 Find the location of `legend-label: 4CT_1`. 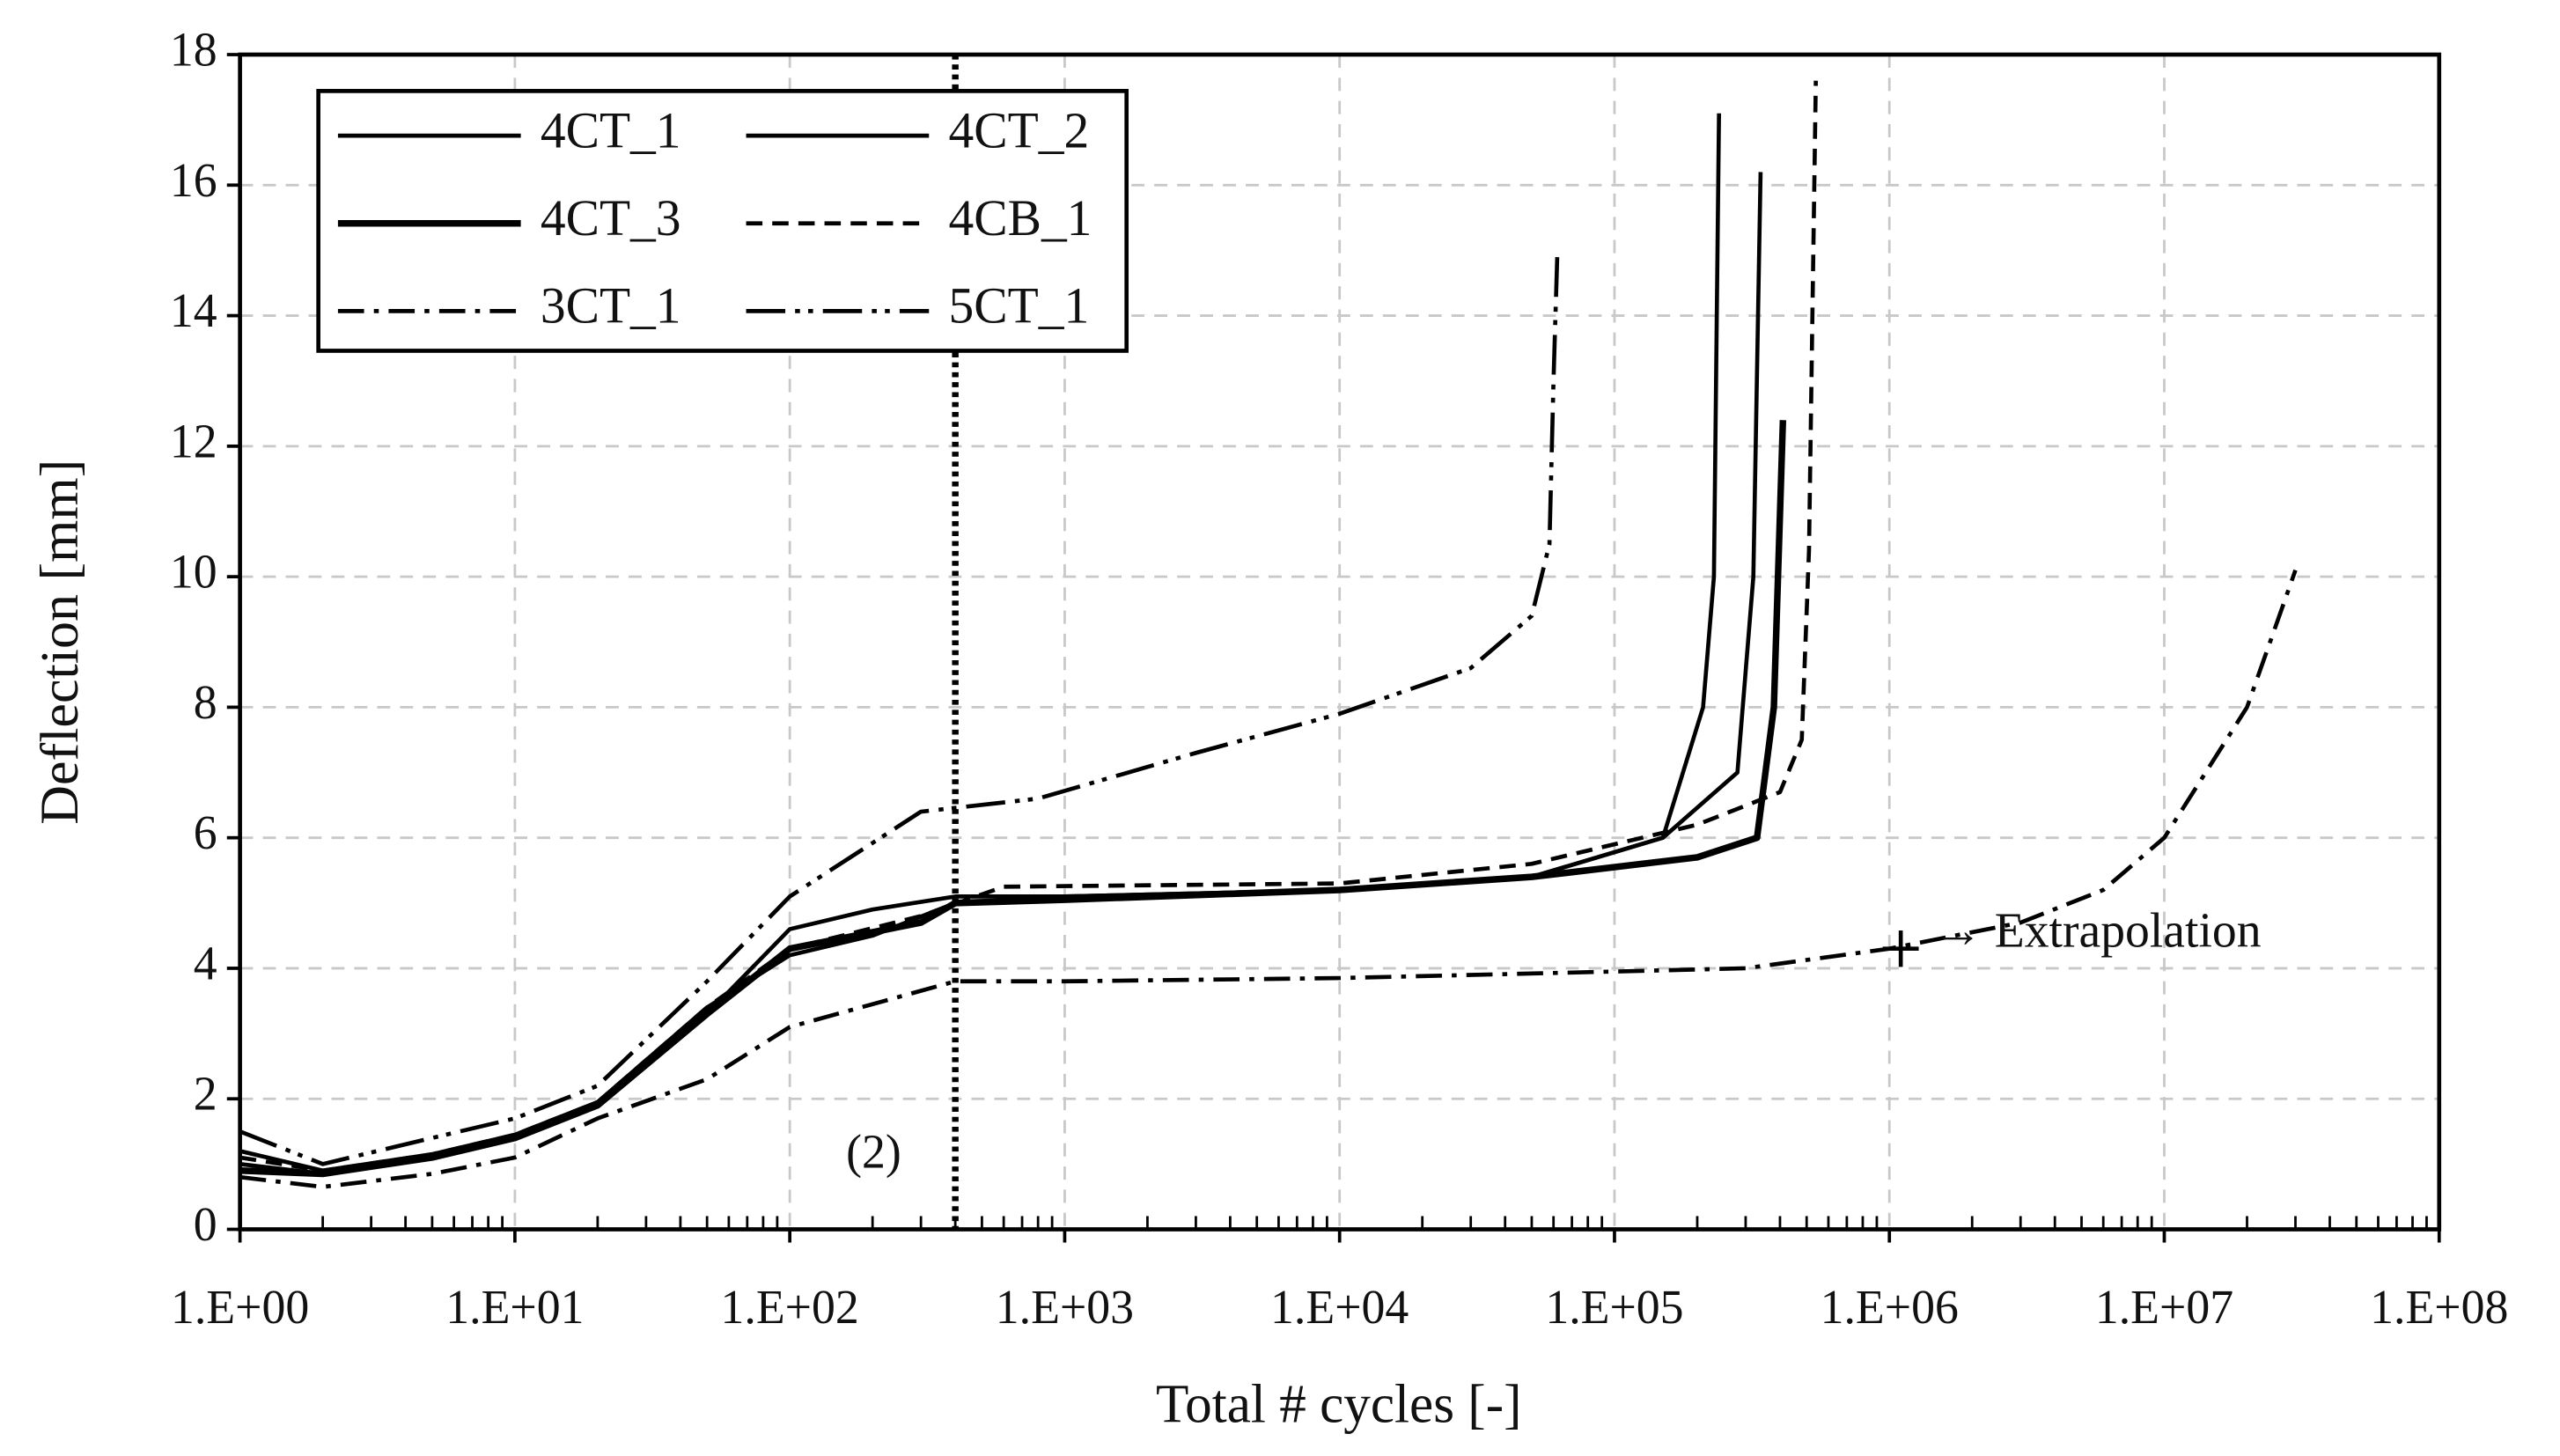

legend-label: 4CT_1 is located at coordinates (611, 129).